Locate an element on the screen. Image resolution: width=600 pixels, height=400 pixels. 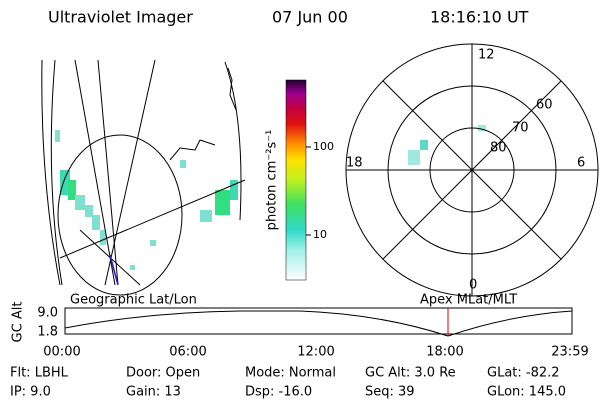
status-field: Mode: Normal is located at coordinates (290, 373).